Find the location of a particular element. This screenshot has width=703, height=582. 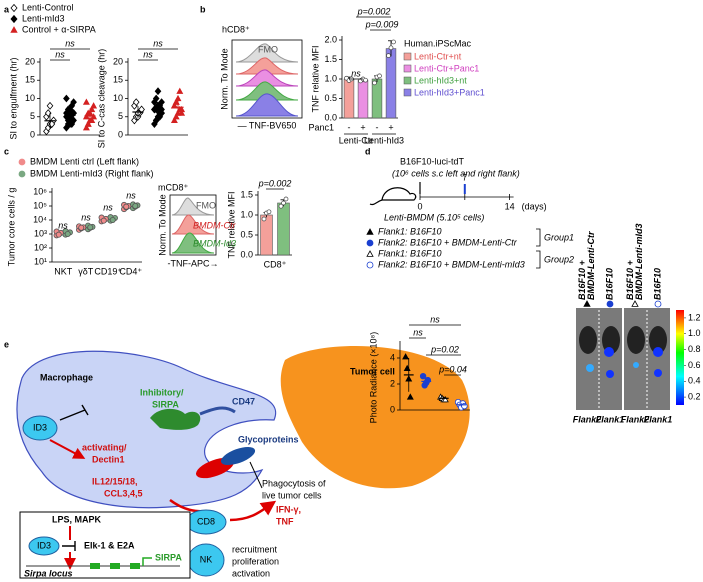

flow-label: BMDM-Id3 is located at coordinates (214, 243).